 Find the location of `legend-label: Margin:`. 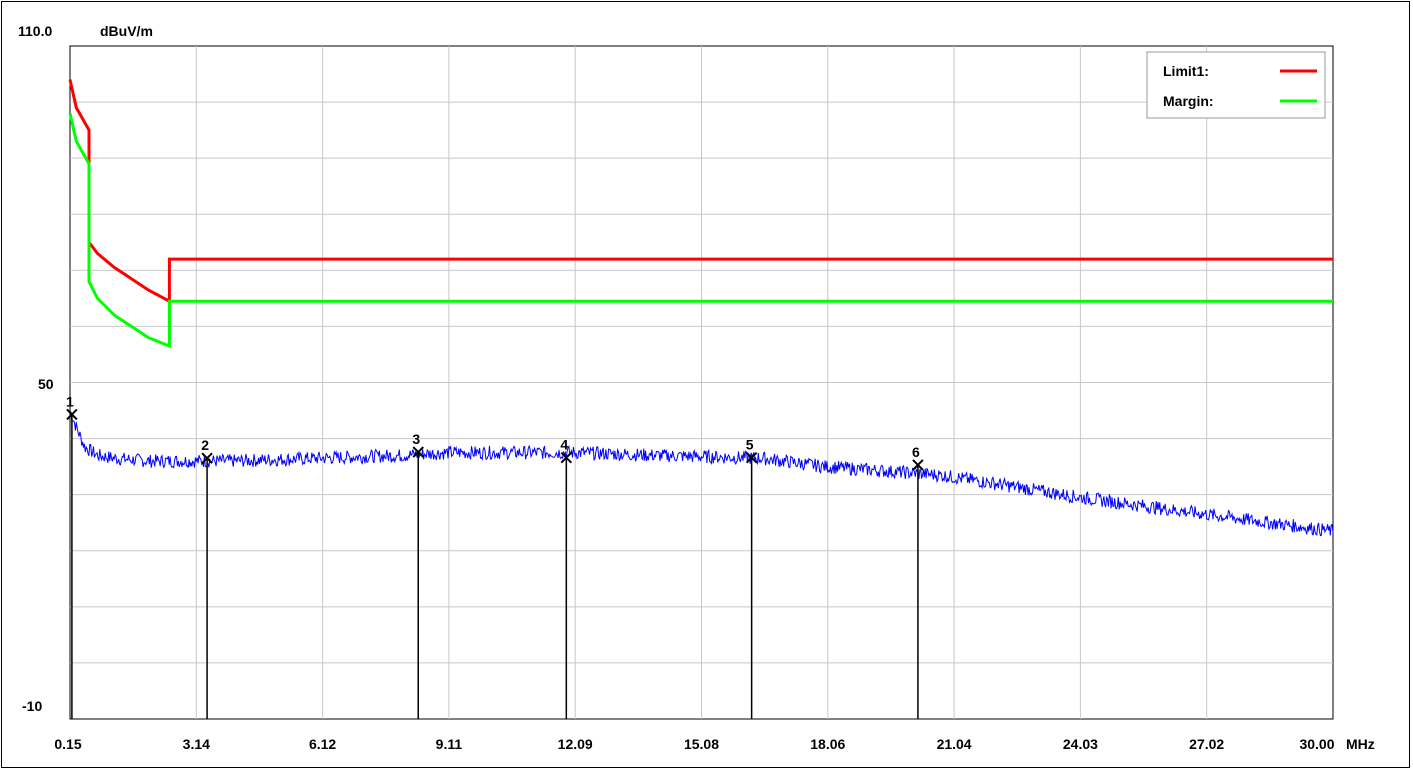

legend-label: Margin: is located at coordinates (1188, 101).